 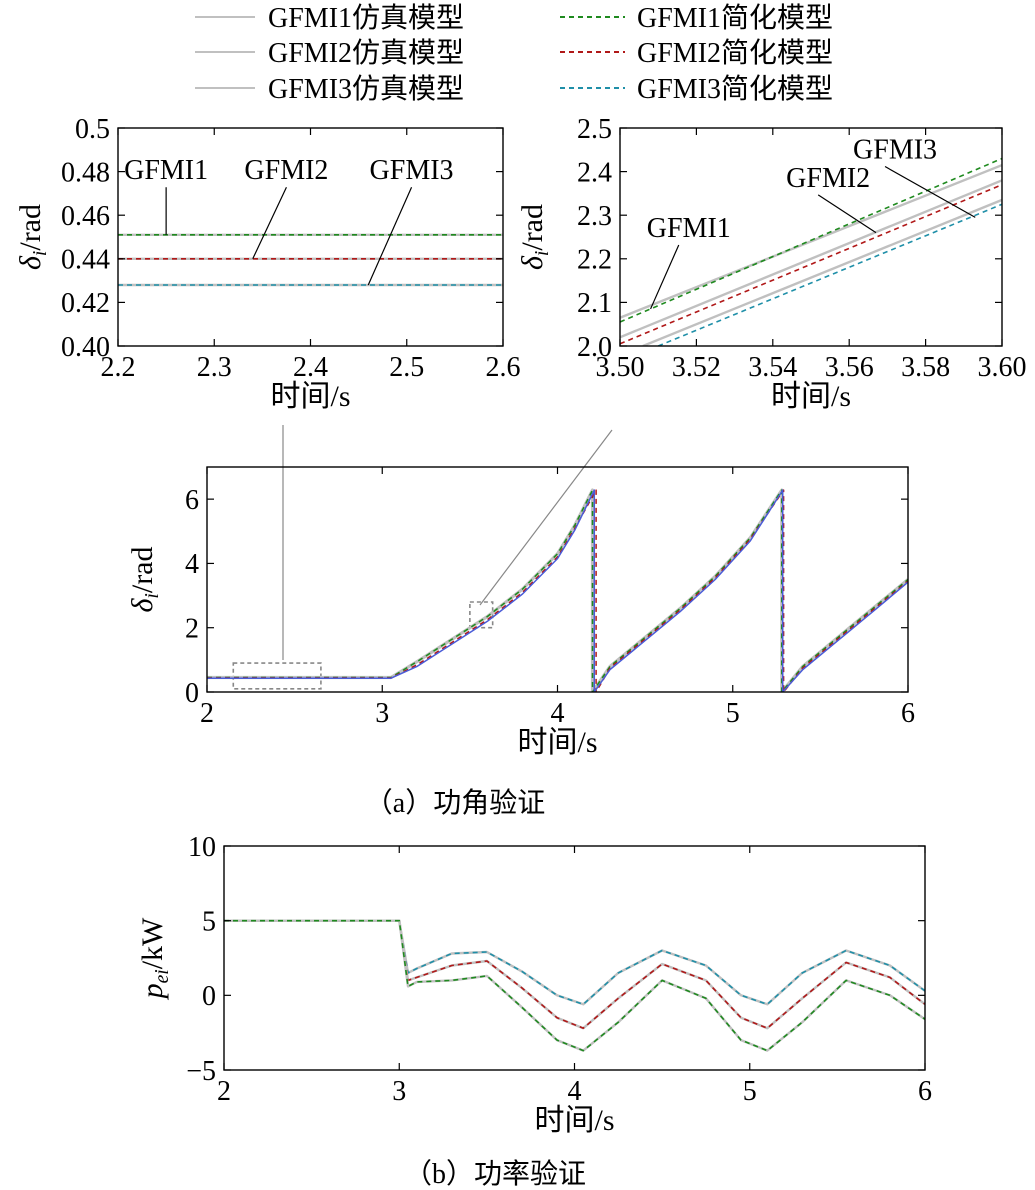 I want to click on y-tick-label: 2.0, so click(x=594, y=347).